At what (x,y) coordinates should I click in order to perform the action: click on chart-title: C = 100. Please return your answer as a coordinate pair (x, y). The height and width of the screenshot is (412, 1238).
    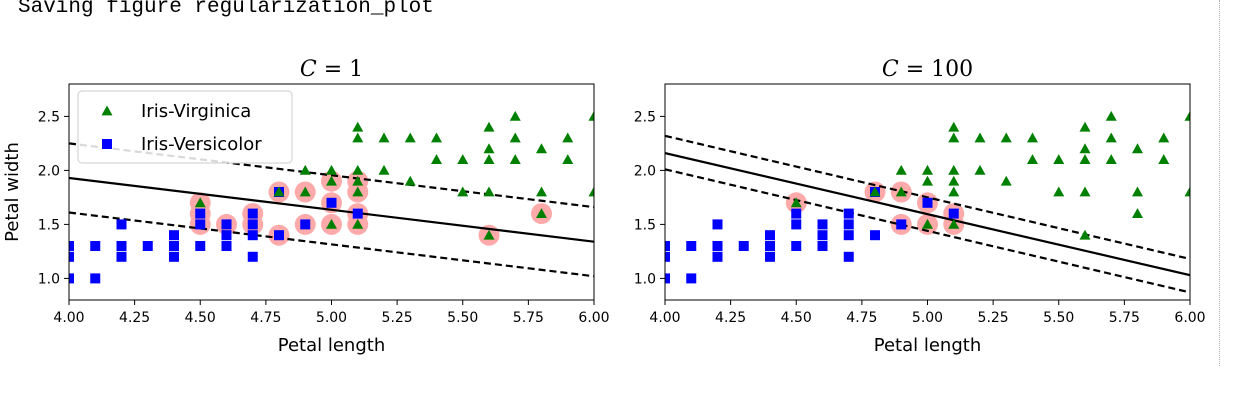
    Looking at the image, I should click on (927, 69).